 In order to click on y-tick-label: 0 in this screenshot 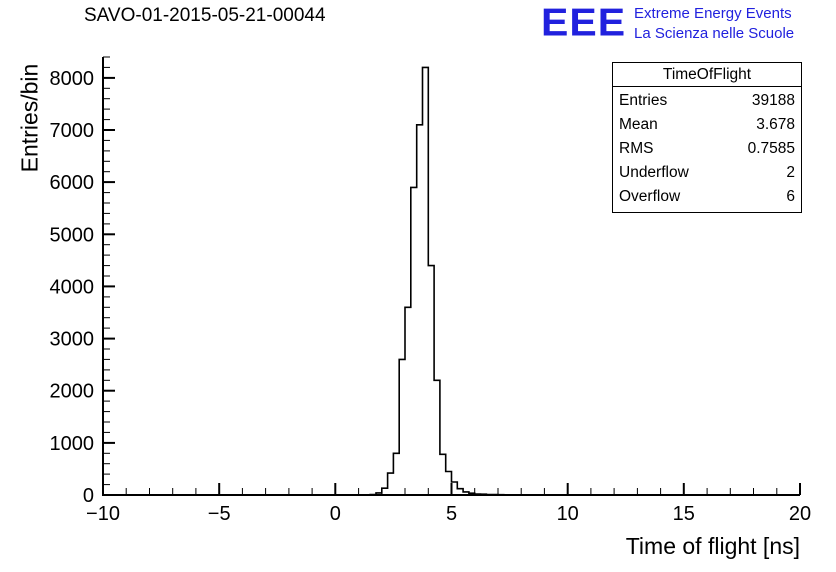, I will do `click(88, 496)`.